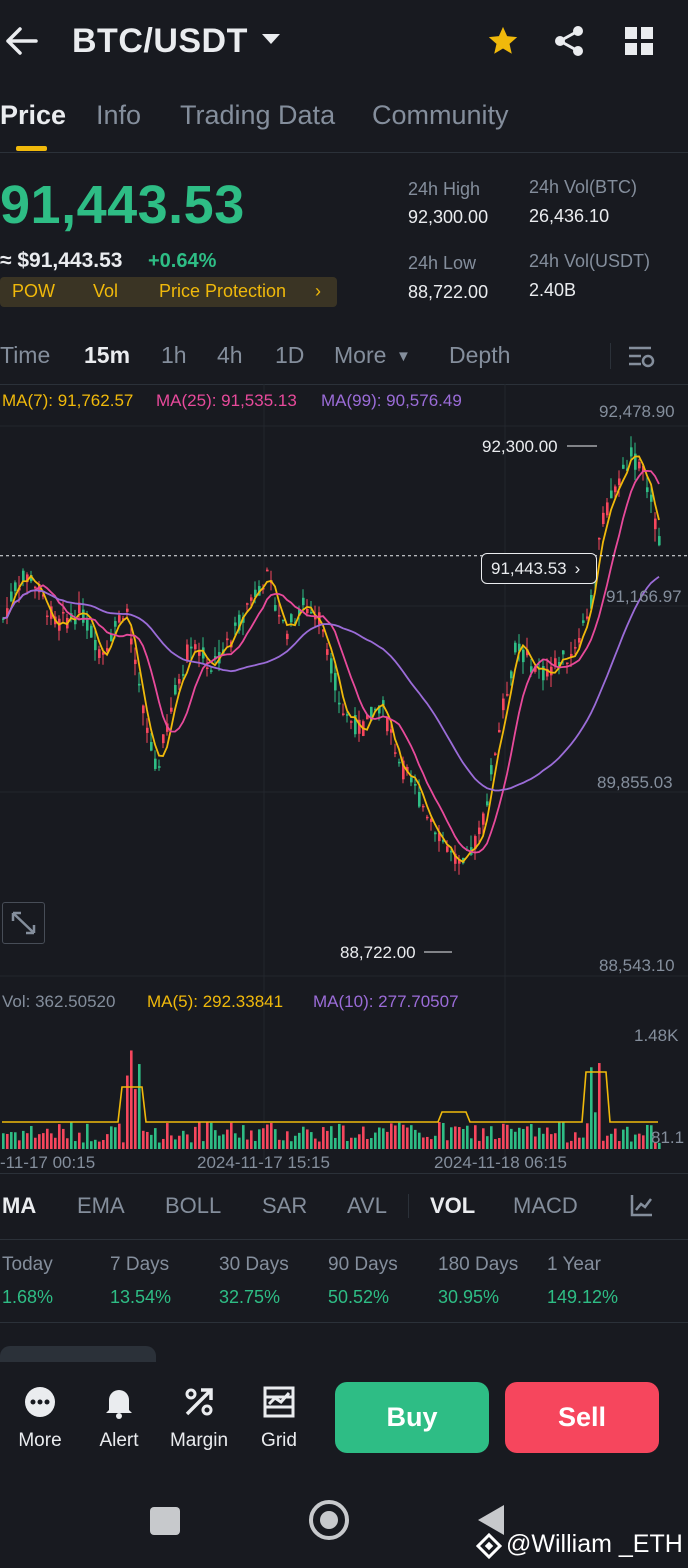 The height and width of the screenshot is (1568, 688). What do you see at coordinates (25, 355) in the screenshot?
I see `interval-time: Time` at bounding box center [25, 355].